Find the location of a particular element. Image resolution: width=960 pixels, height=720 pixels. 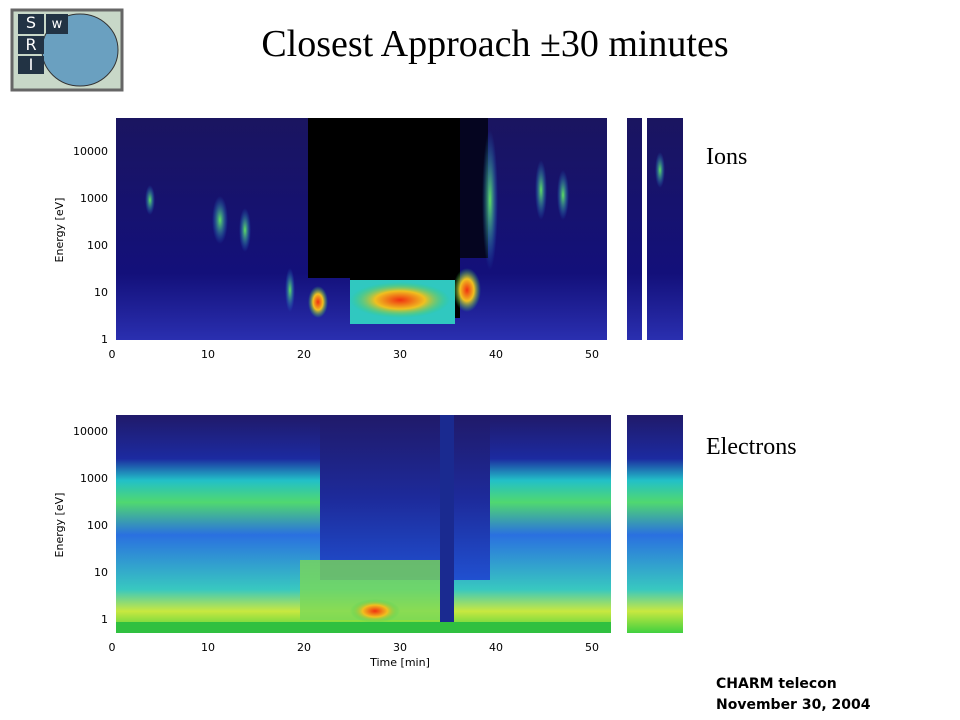

panel-label: Ions is located at coordinates (726, 157).